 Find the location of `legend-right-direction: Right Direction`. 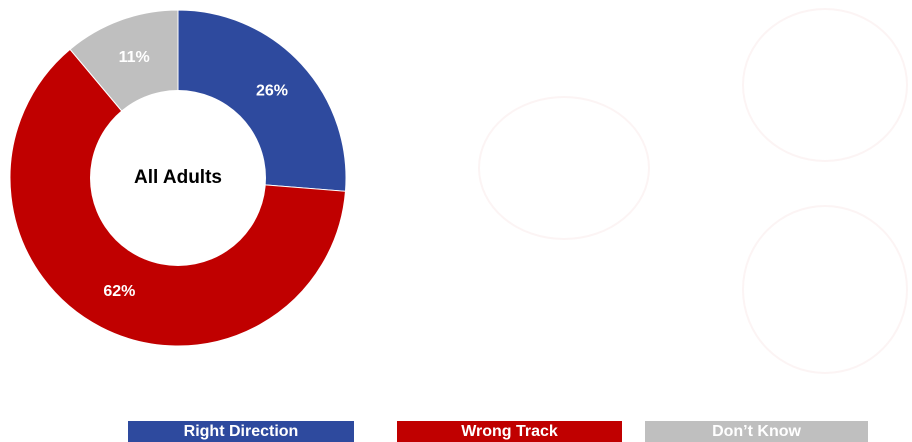

legend-right-direction: Right Direction is located at coordinates (241, 431).